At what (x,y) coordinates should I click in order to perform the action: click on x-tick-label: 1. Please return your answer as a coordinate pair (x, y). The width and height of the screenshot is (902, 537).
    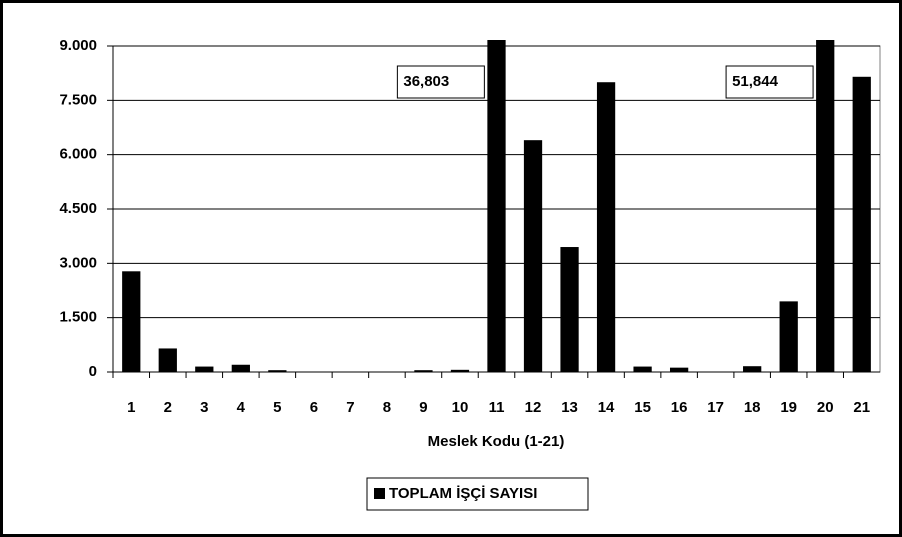
    Looking at the image, I should click on (131, 407).